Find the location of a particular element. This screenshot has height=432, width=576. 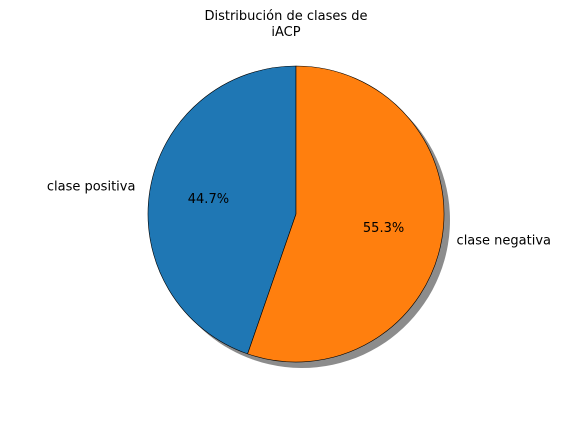

pie-percent-label-clase-positiva: 44.7% is located at coordinates (208, 199).